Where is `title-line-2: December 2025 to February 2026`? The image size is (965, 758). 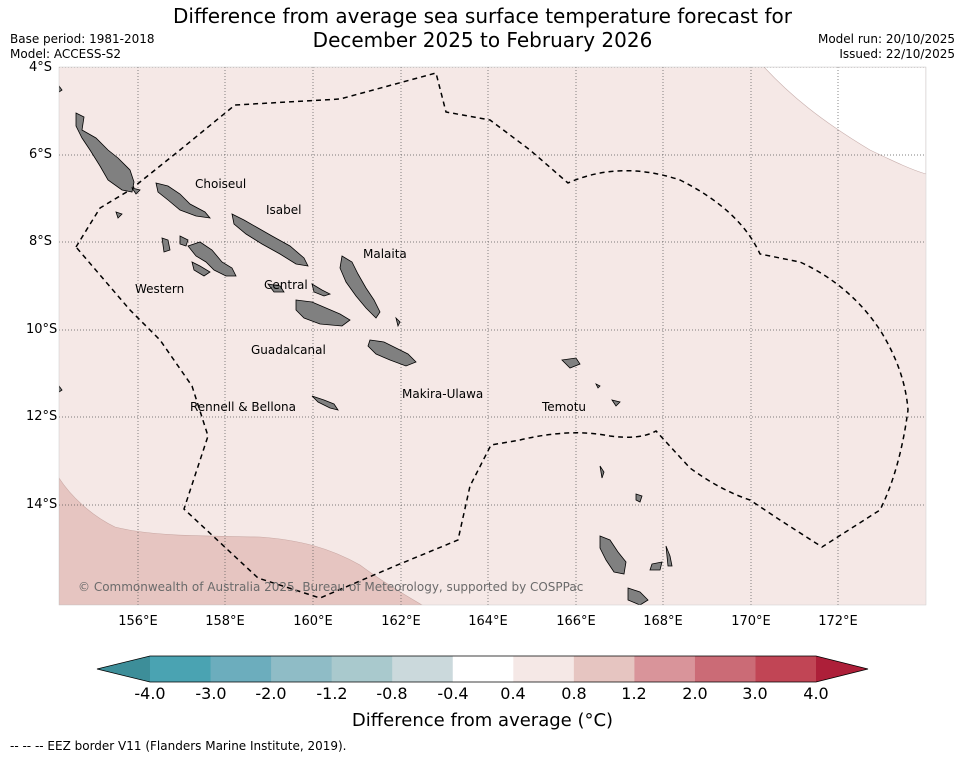
title-line-2: December 2025 to February 2026 is located at coordinates (482, 40).